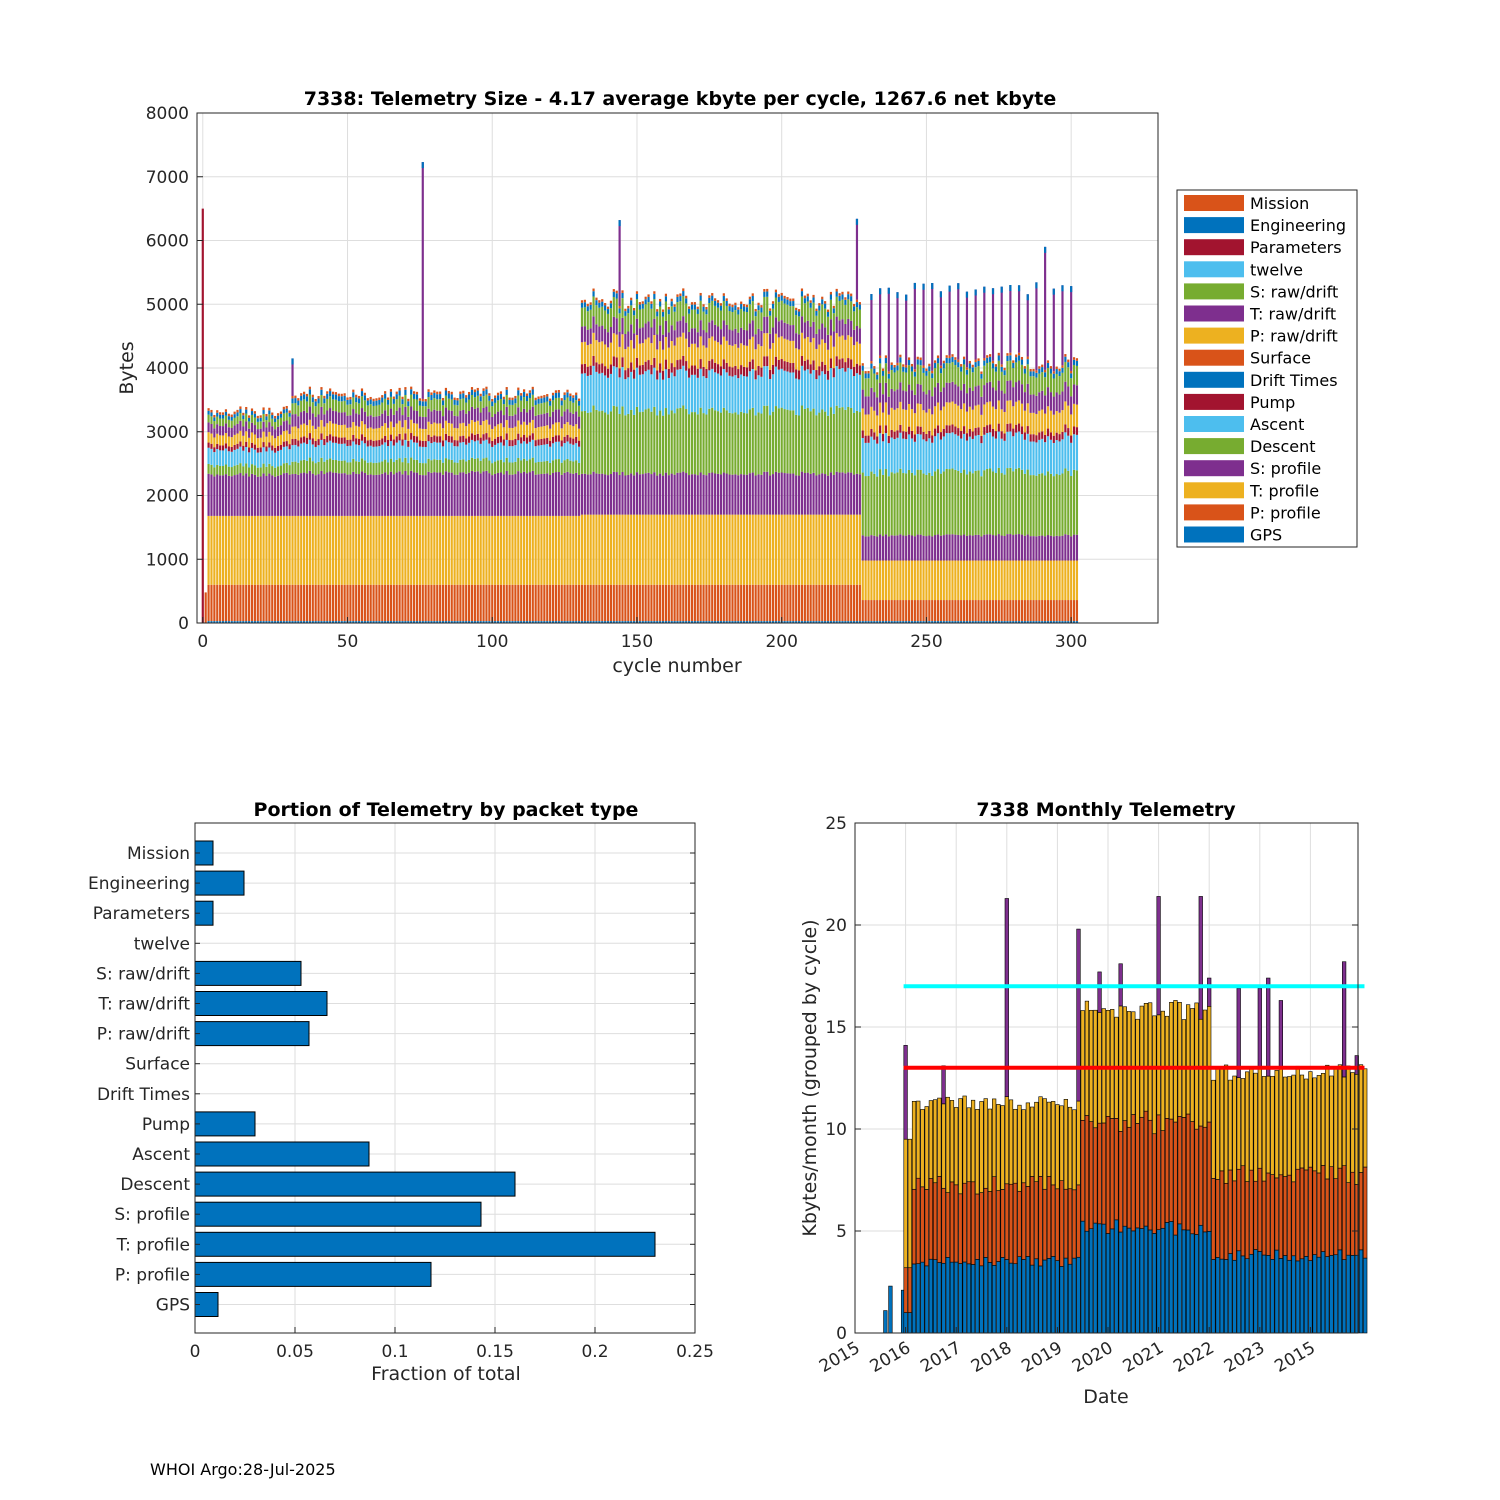 Image resolution: width=1500 pixels, height=1500 pixels. Describe the element at coordinates (1340, 1199) in the screenshot. I see `month-bar-stack` at that location.